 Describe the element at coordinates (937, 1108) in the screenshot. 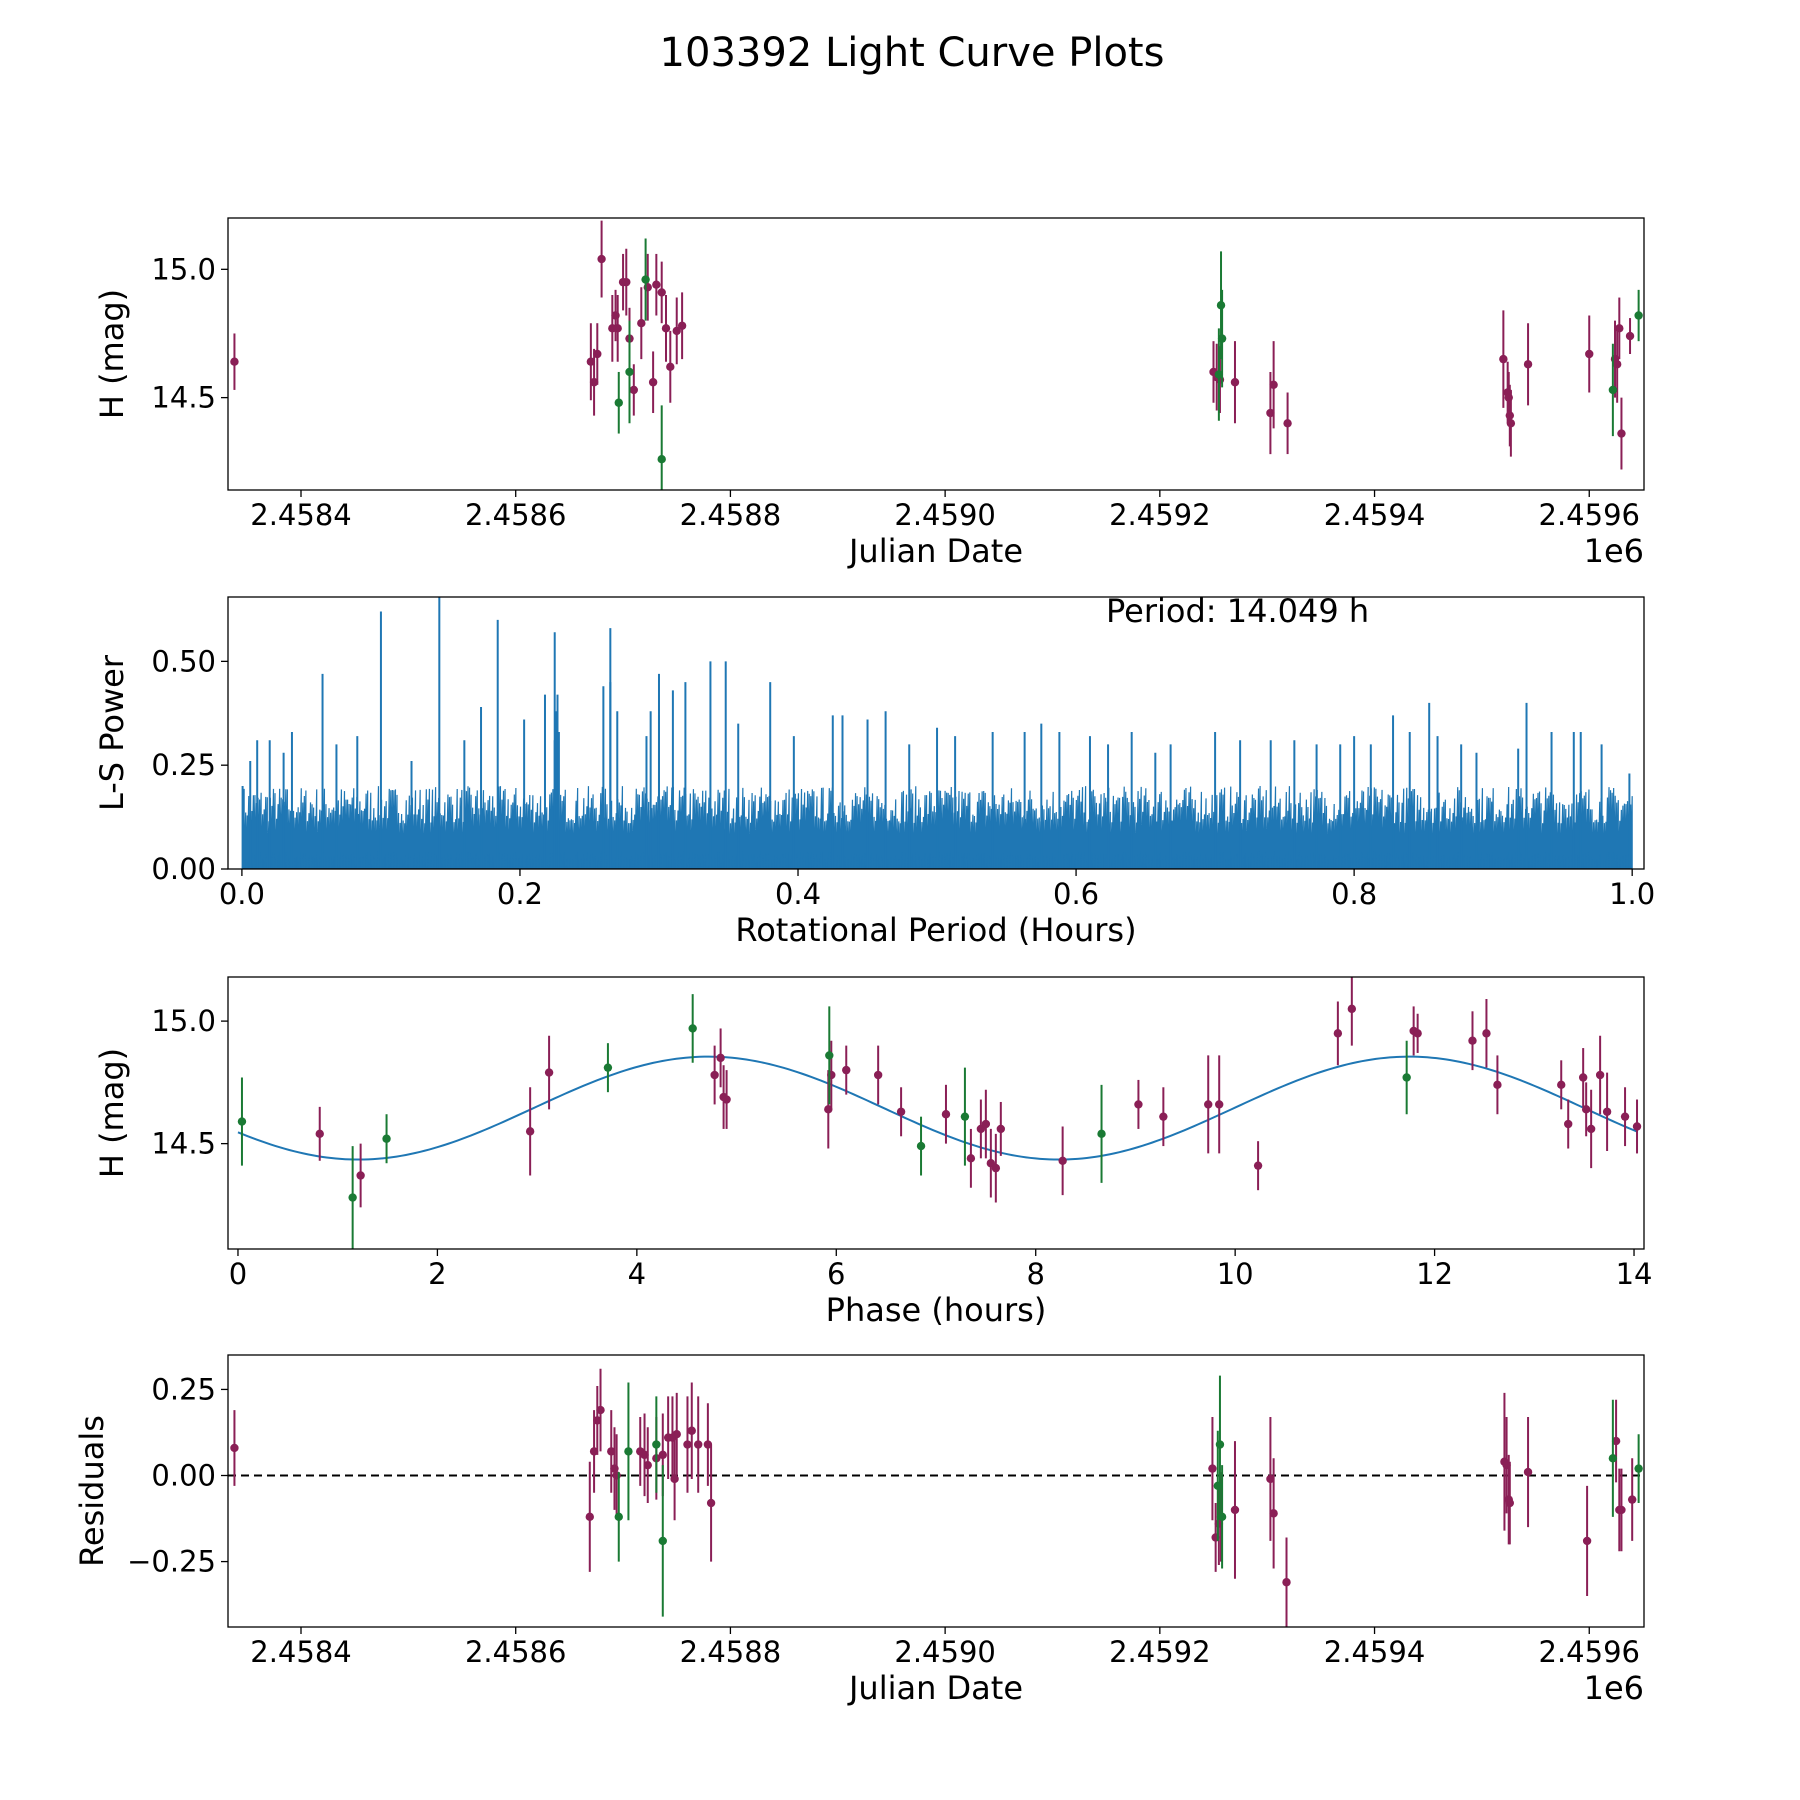

I see `fit-curve` at that location.